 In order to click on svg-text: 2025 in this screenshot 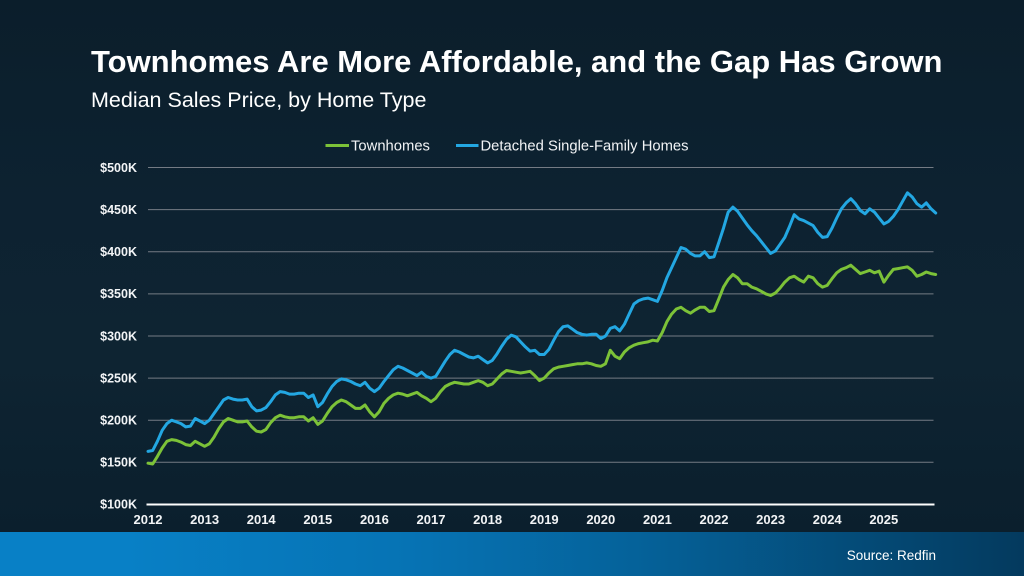, I will do `click(883, 519)`.